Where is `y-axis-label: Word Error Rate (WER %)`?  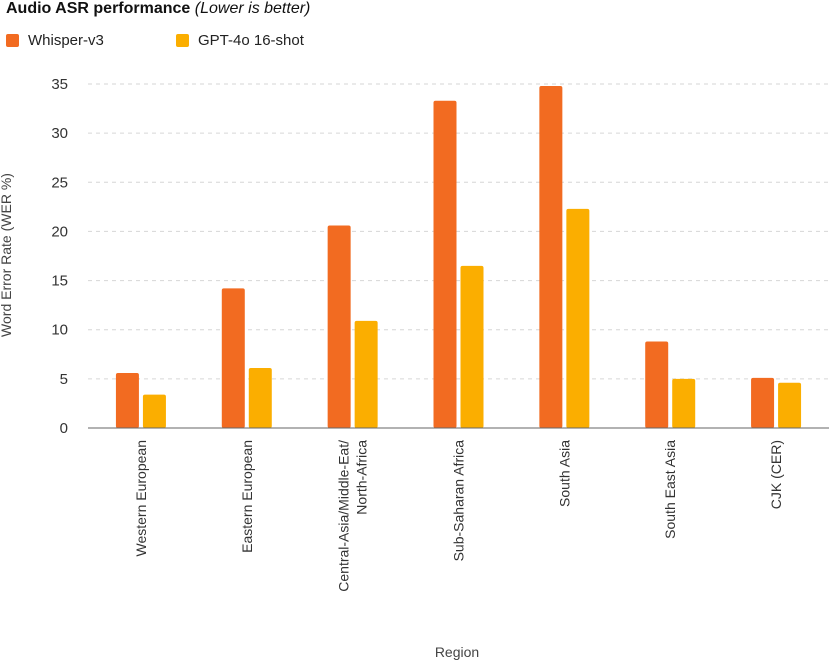 y-axis-label: Word Error Rate (WER %) is located at coordinates (7, 255).